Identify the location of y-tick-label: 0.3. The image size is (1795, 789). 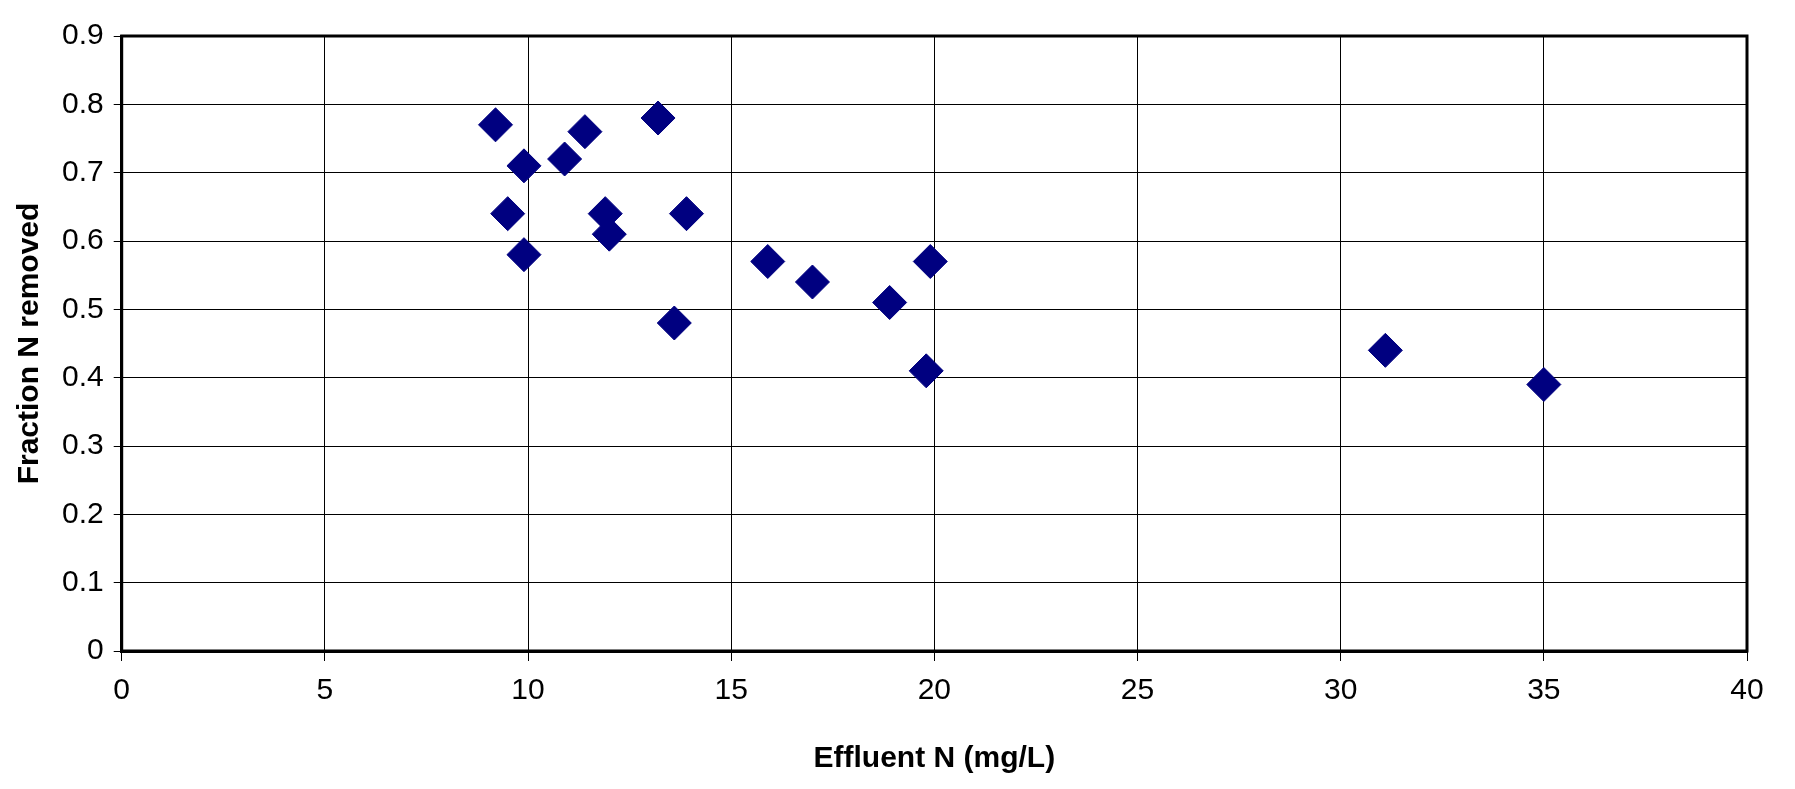
(82, 444).